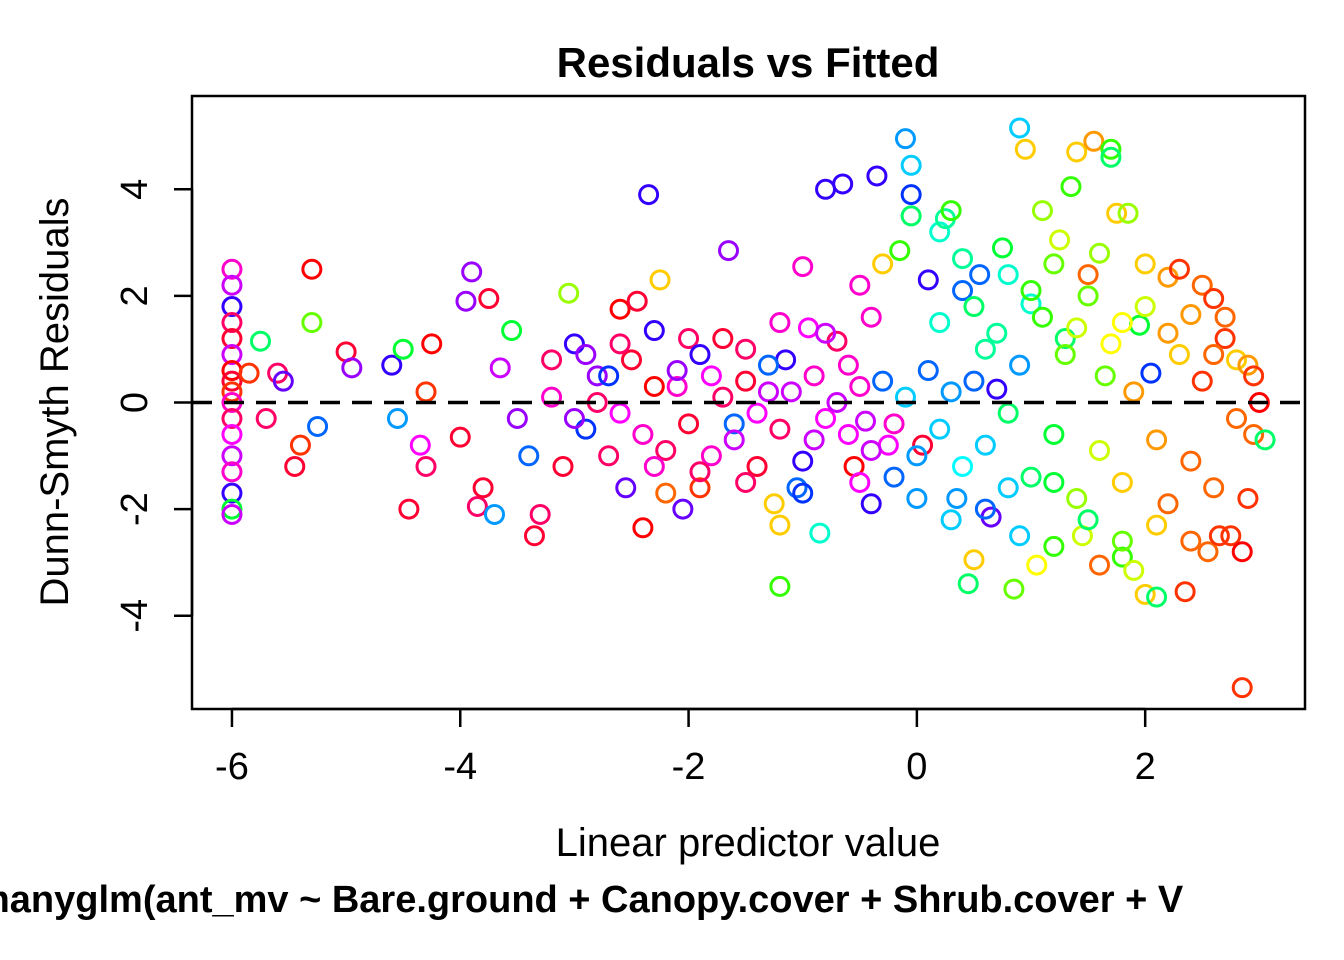  I want to click on x-tick-label: -2, so click(689, 767).